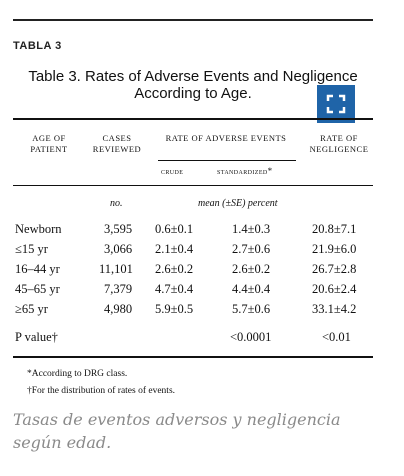  I want to click on row-5-crude: 5.9±0.5, so click(174, 309).